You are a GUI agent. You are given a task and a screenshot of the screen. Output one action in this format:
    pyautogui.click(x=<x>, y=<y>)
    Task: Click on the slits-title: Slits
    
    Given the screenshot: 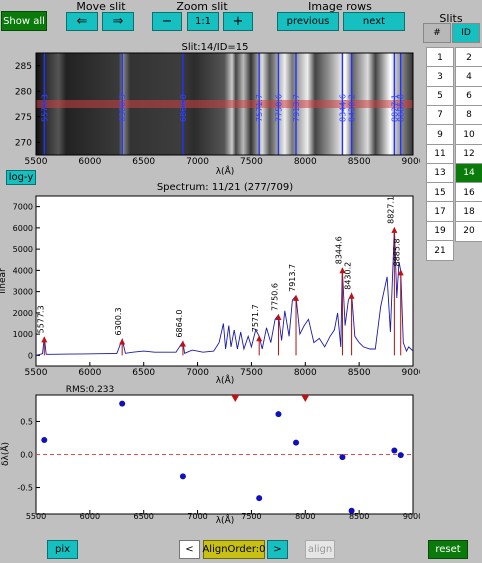 What is the action you would take?
    pyautogui.click(x=451, y=18)
    